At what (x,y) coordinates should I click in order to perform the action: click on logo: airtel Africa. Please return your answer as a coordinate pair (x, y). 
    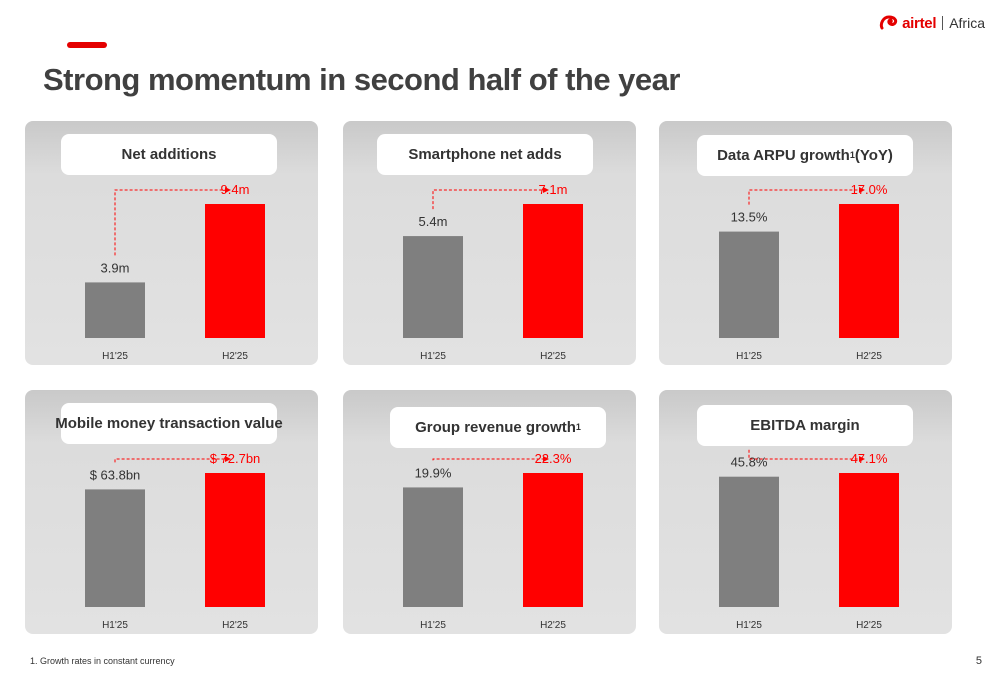
    Looking at the image, I should click on (932, 23).